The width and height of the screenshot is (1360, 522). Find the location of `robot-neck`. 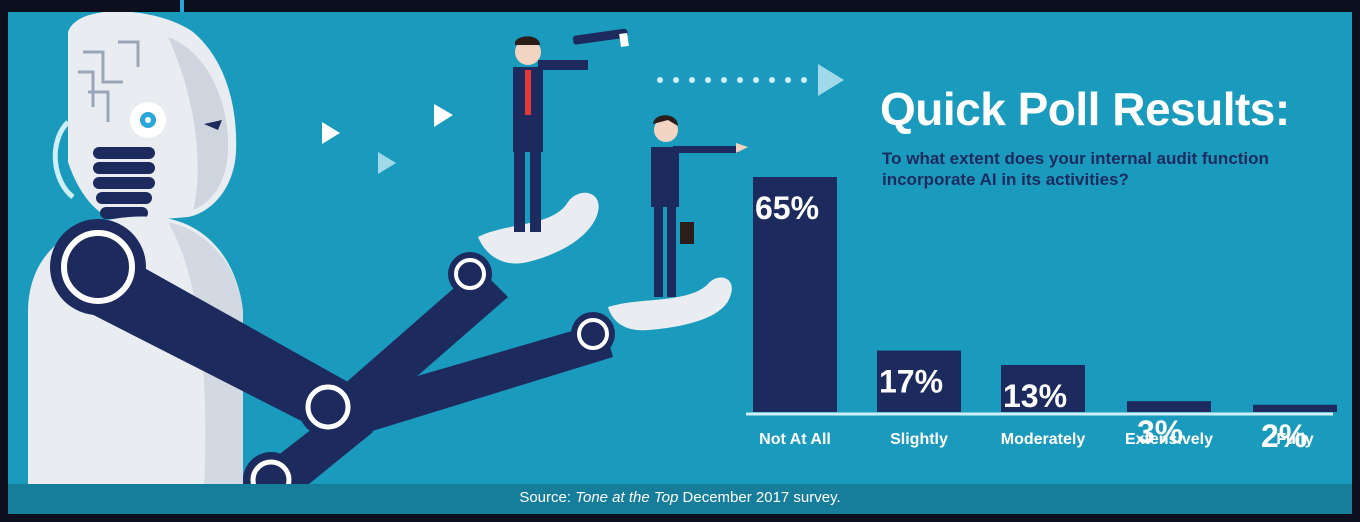

robot-neck is located at coordinates (124, 183).